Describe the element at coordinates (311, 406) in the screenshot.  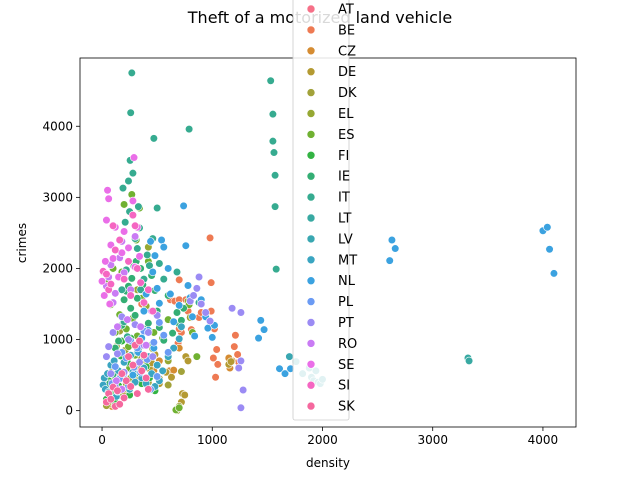
I see `legend-marker-sk` at that location.